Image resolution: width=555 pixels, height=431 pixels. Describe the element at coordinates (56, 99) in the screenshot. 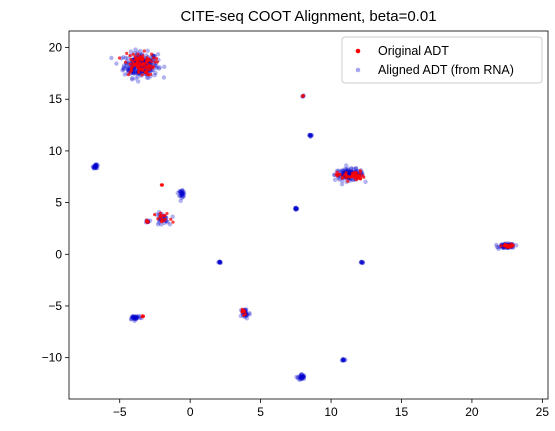

I see `y-tick-label: 15` at that location.